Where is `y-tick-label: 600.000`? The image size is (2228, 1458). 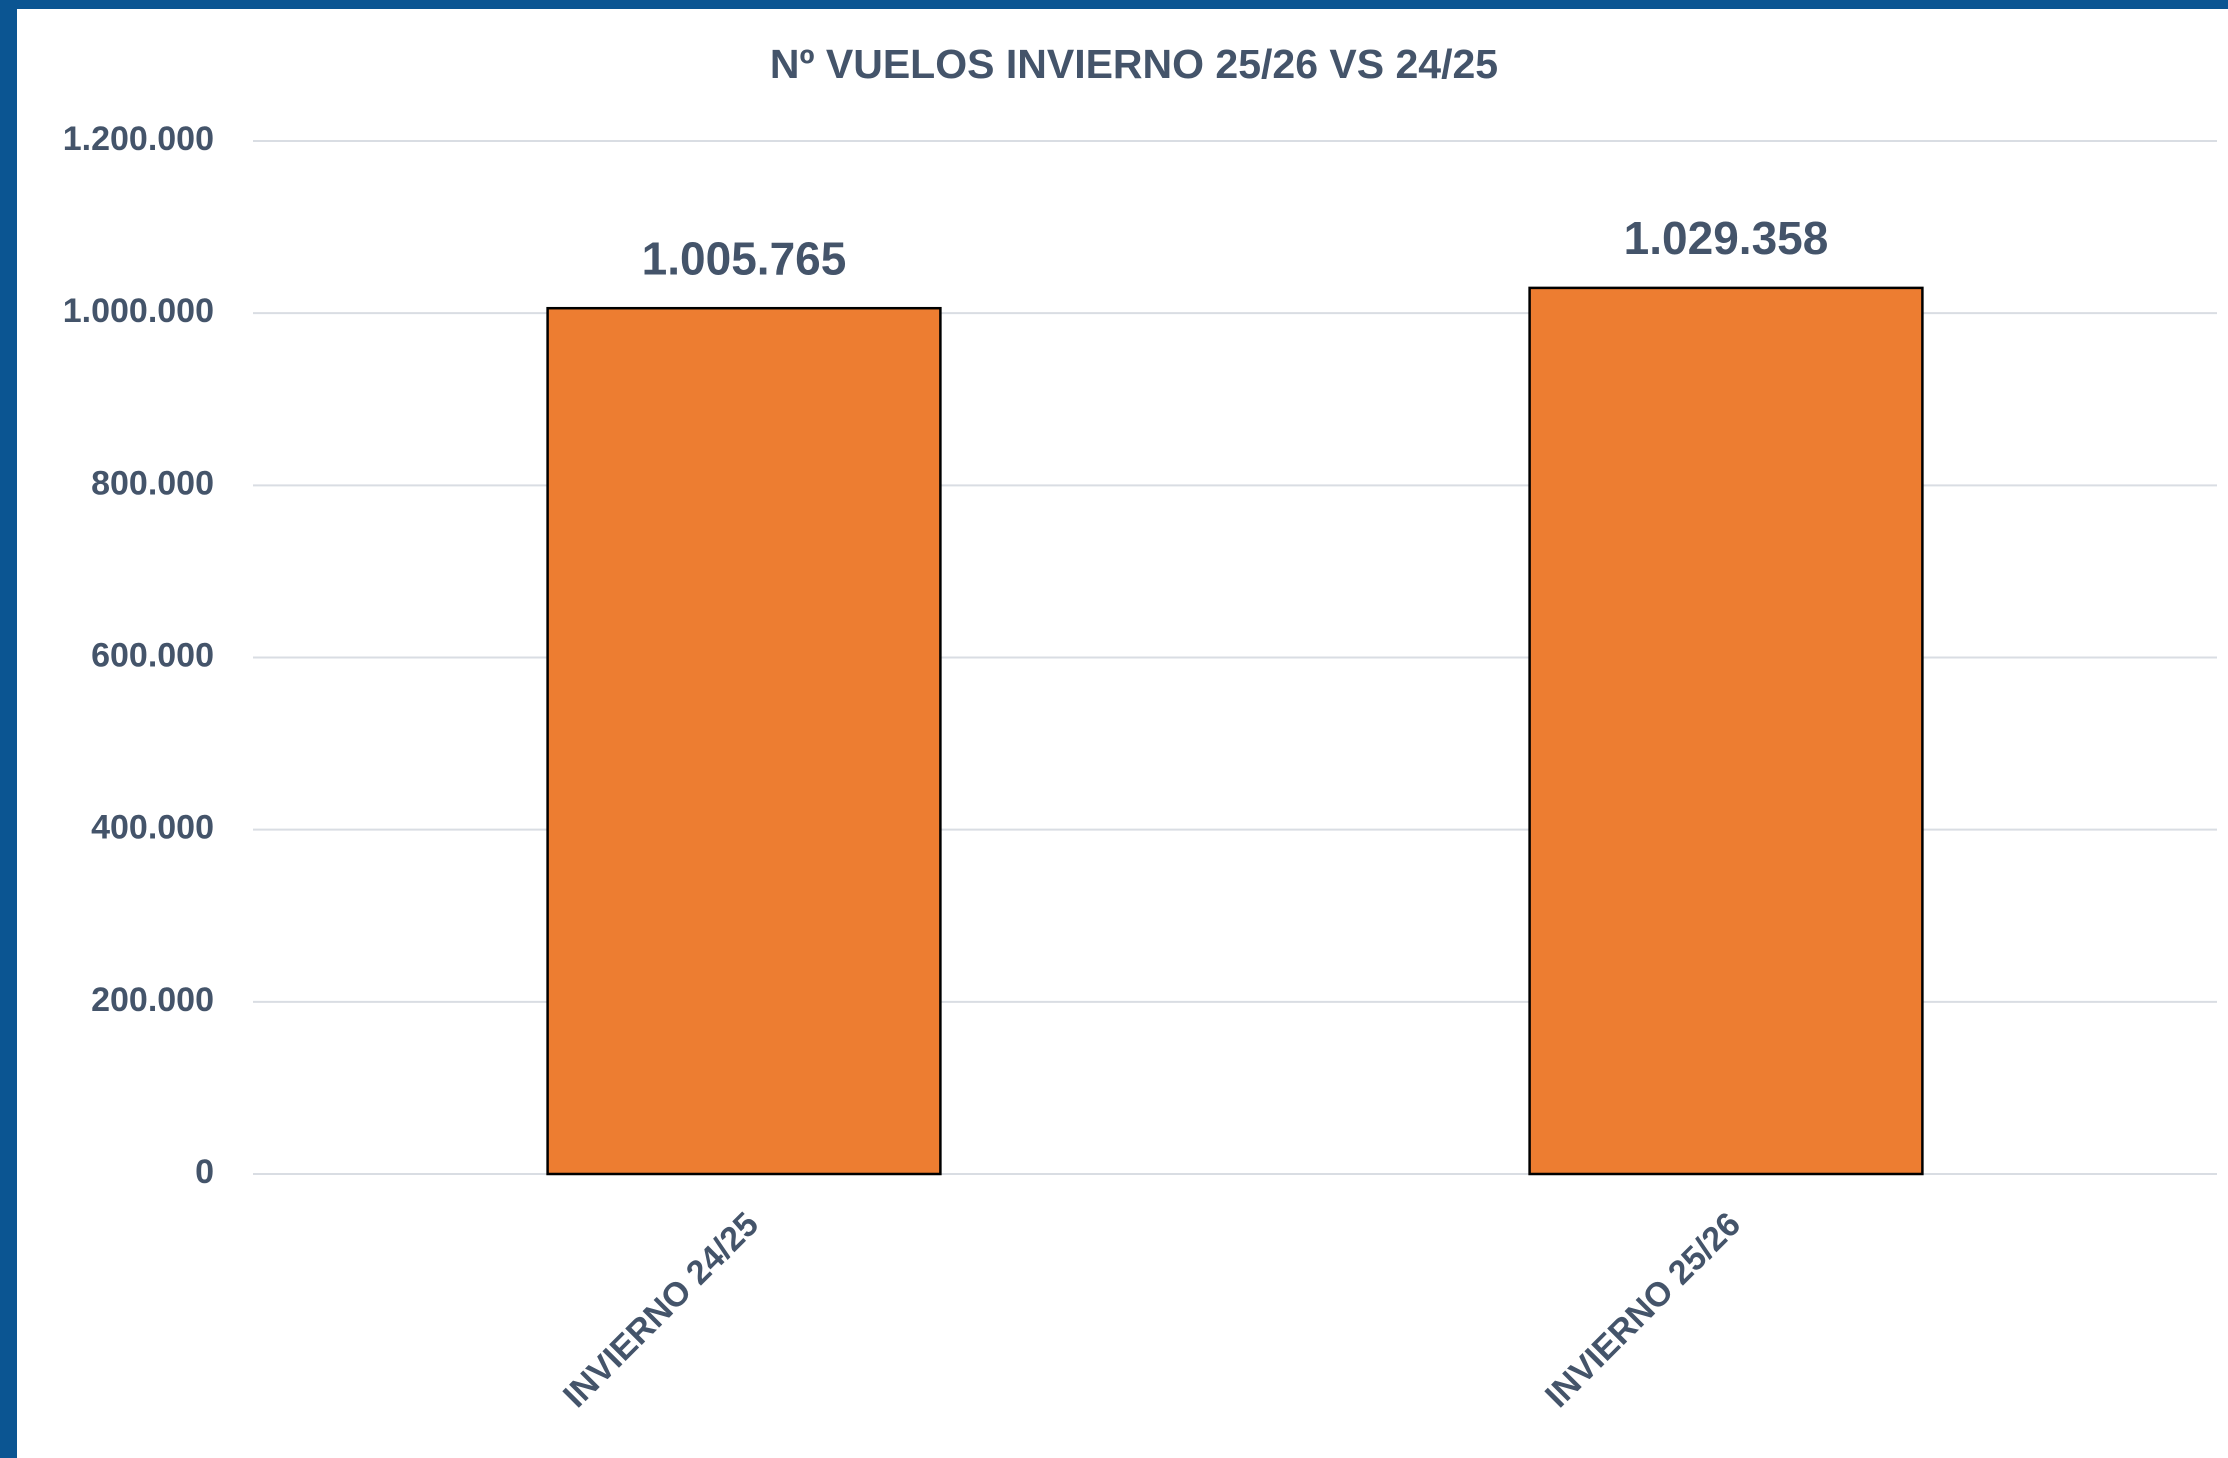 y-tick-label: 600.000 is located at coordinates (152, 655).